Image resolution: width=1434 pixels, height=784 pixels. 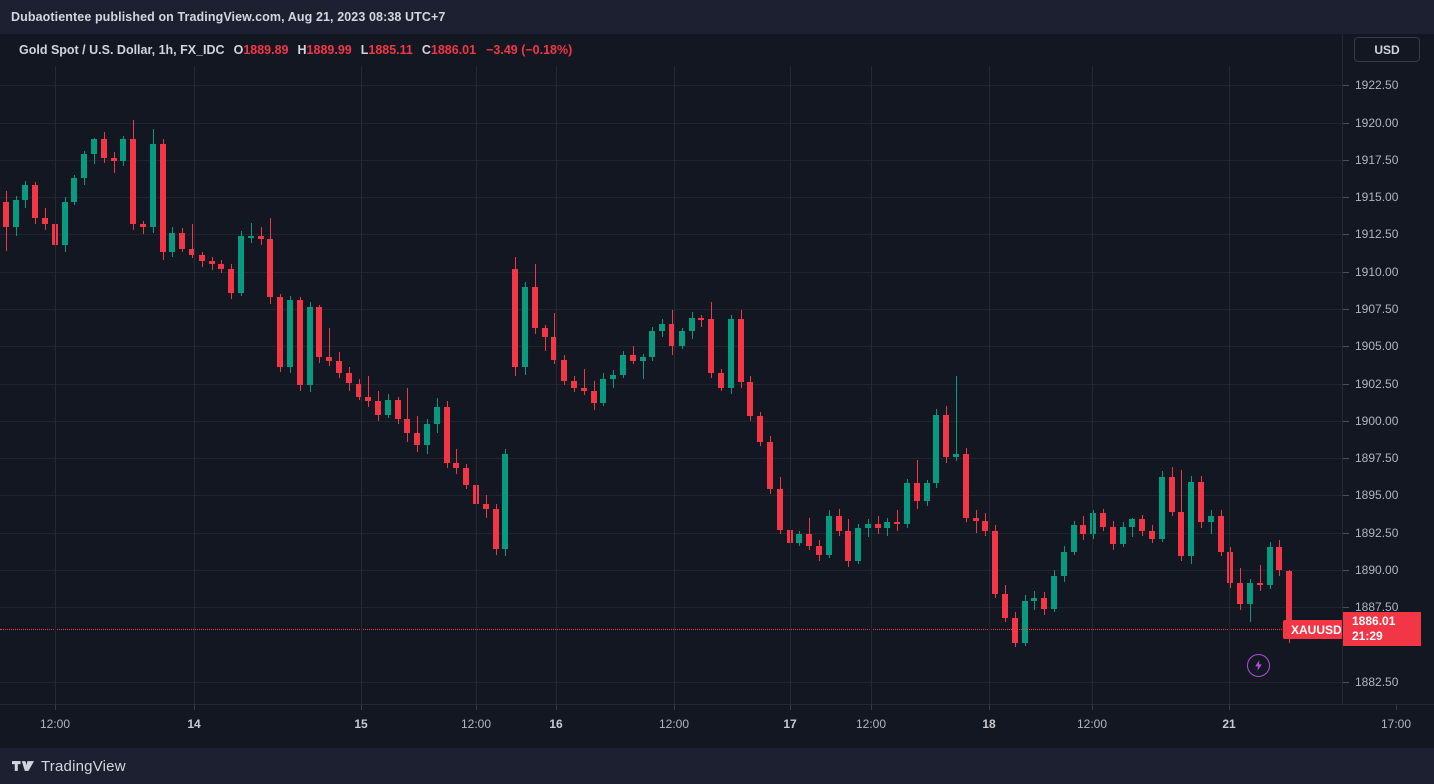 I want to click on time-tick-label: 18, so click(x=989, y=724).